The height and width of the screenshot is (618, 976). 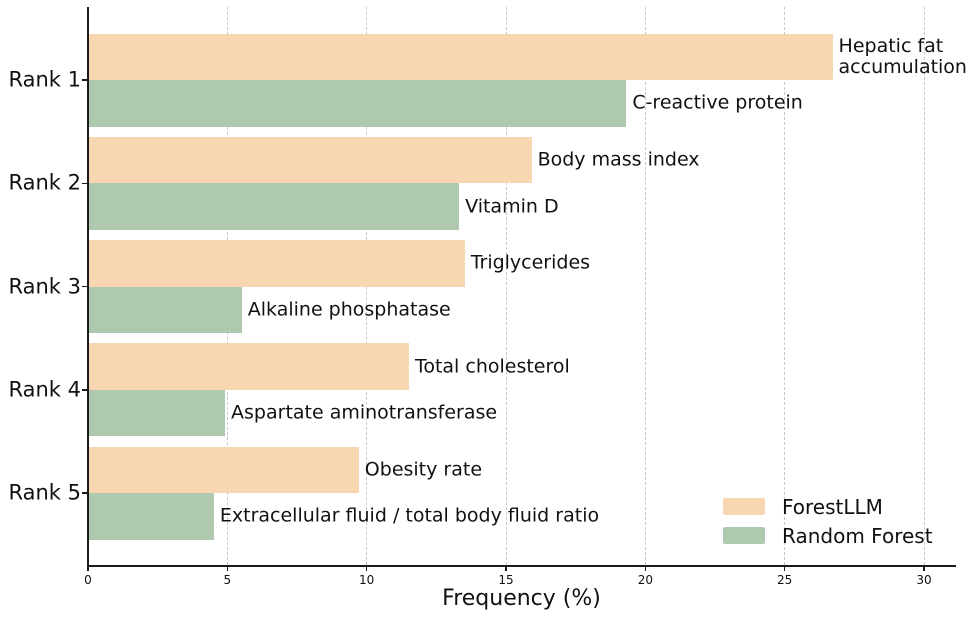 I want to click on legend-item-forestllm: ForestLLM, so click(x=828, y=506).